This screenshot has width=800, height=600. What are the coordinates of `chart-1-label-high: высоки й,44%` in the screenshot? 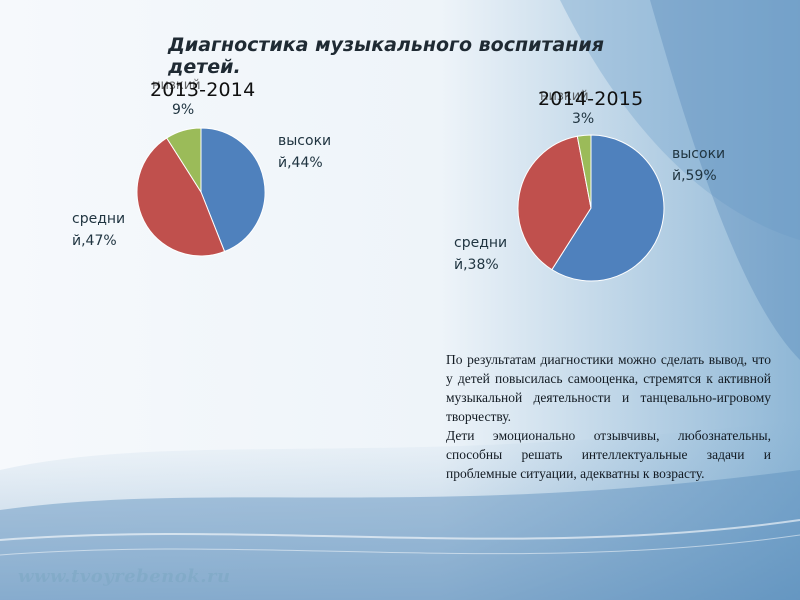 It's located at (305, 152).